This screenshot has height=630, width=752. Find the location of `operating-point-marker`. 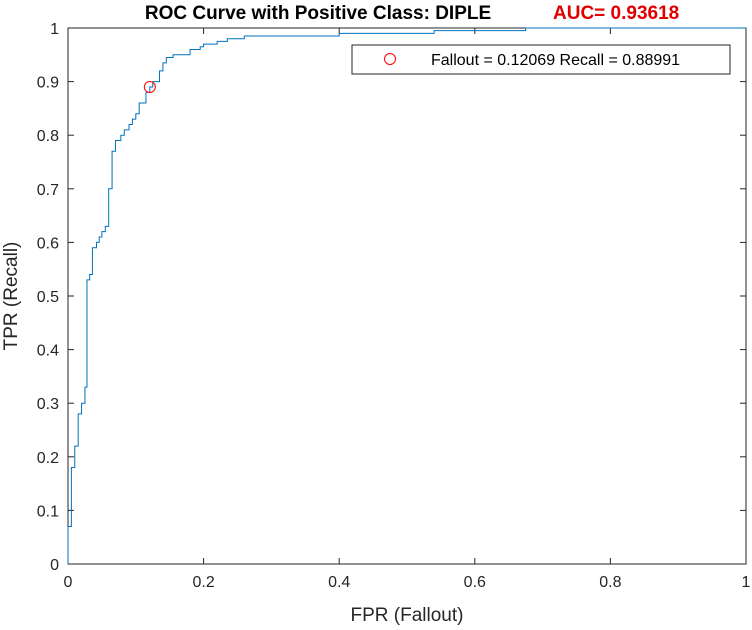

operating-point-marker is located at coordinates (149, 87).